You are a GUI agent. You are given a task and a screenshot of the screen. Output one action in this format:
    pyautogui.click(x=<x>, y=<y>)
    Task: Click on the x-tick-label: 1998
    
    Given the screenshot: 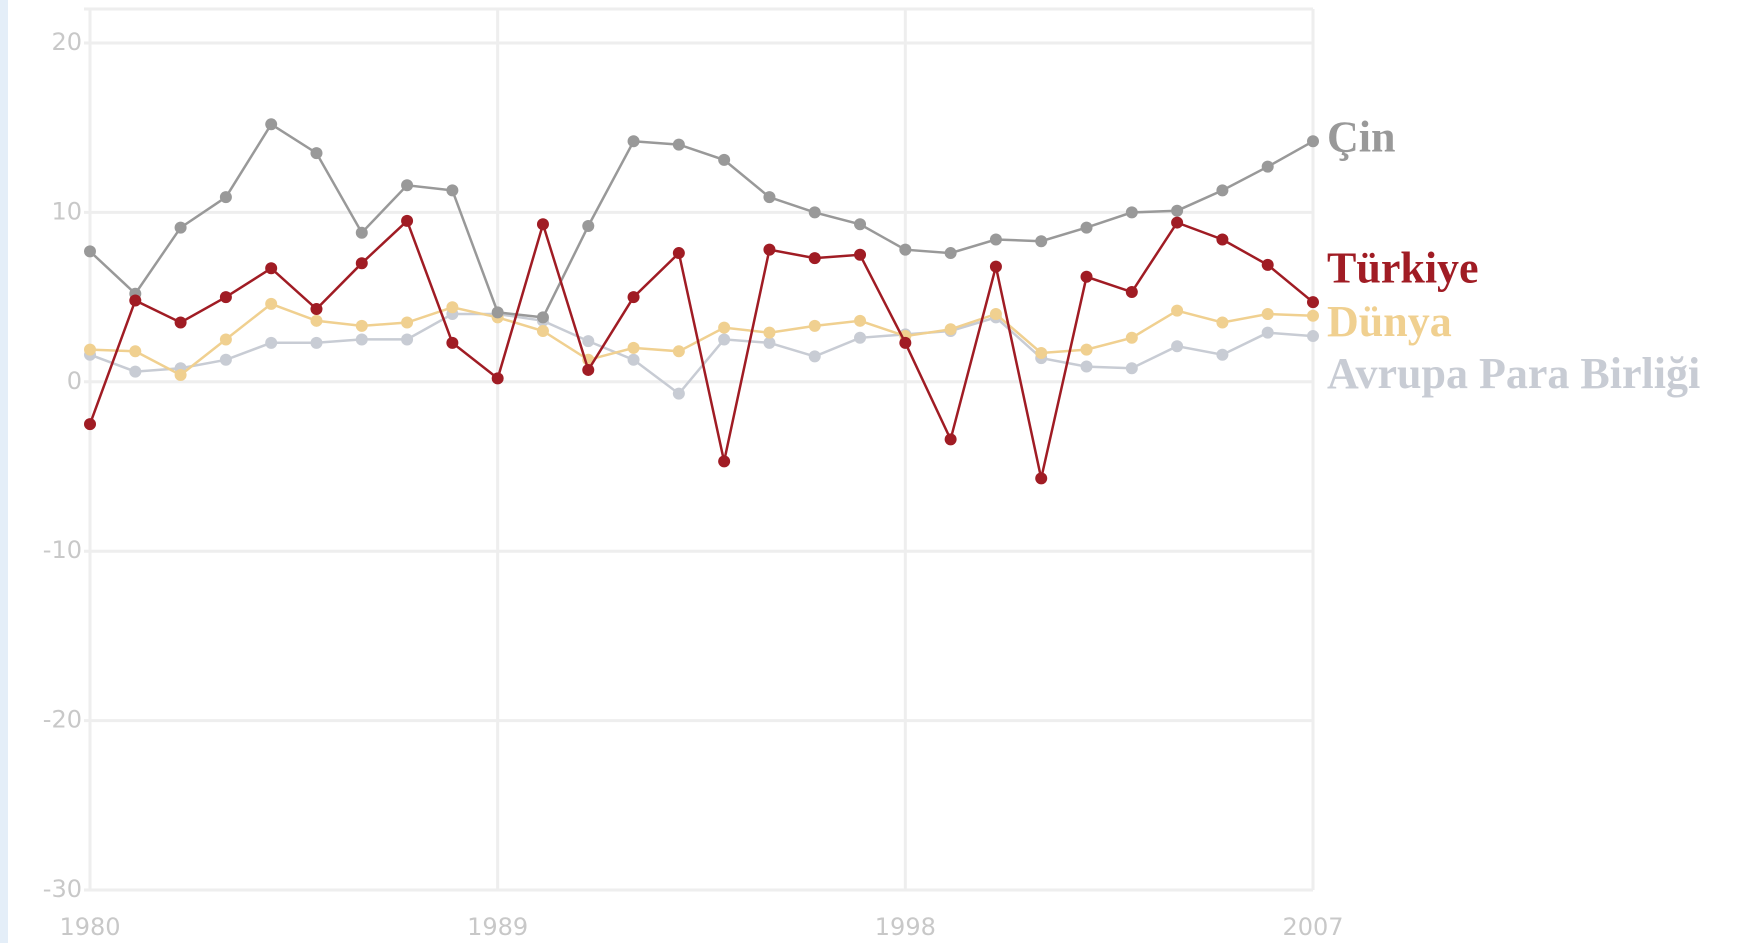 What is the action you would take?
    pyautogui.click(x=905, y=927)
    